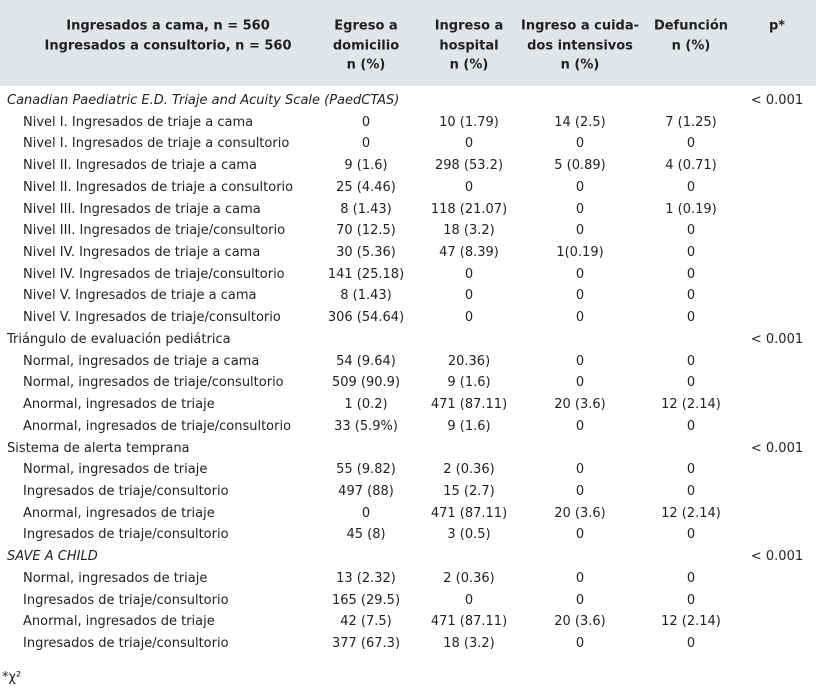 Image resolution: width=816 pixels, height=691 pixels. Describe the element at coordinates (366, 600) in the screenshot. I see `cell-value: 165 (29.5)` at that location.